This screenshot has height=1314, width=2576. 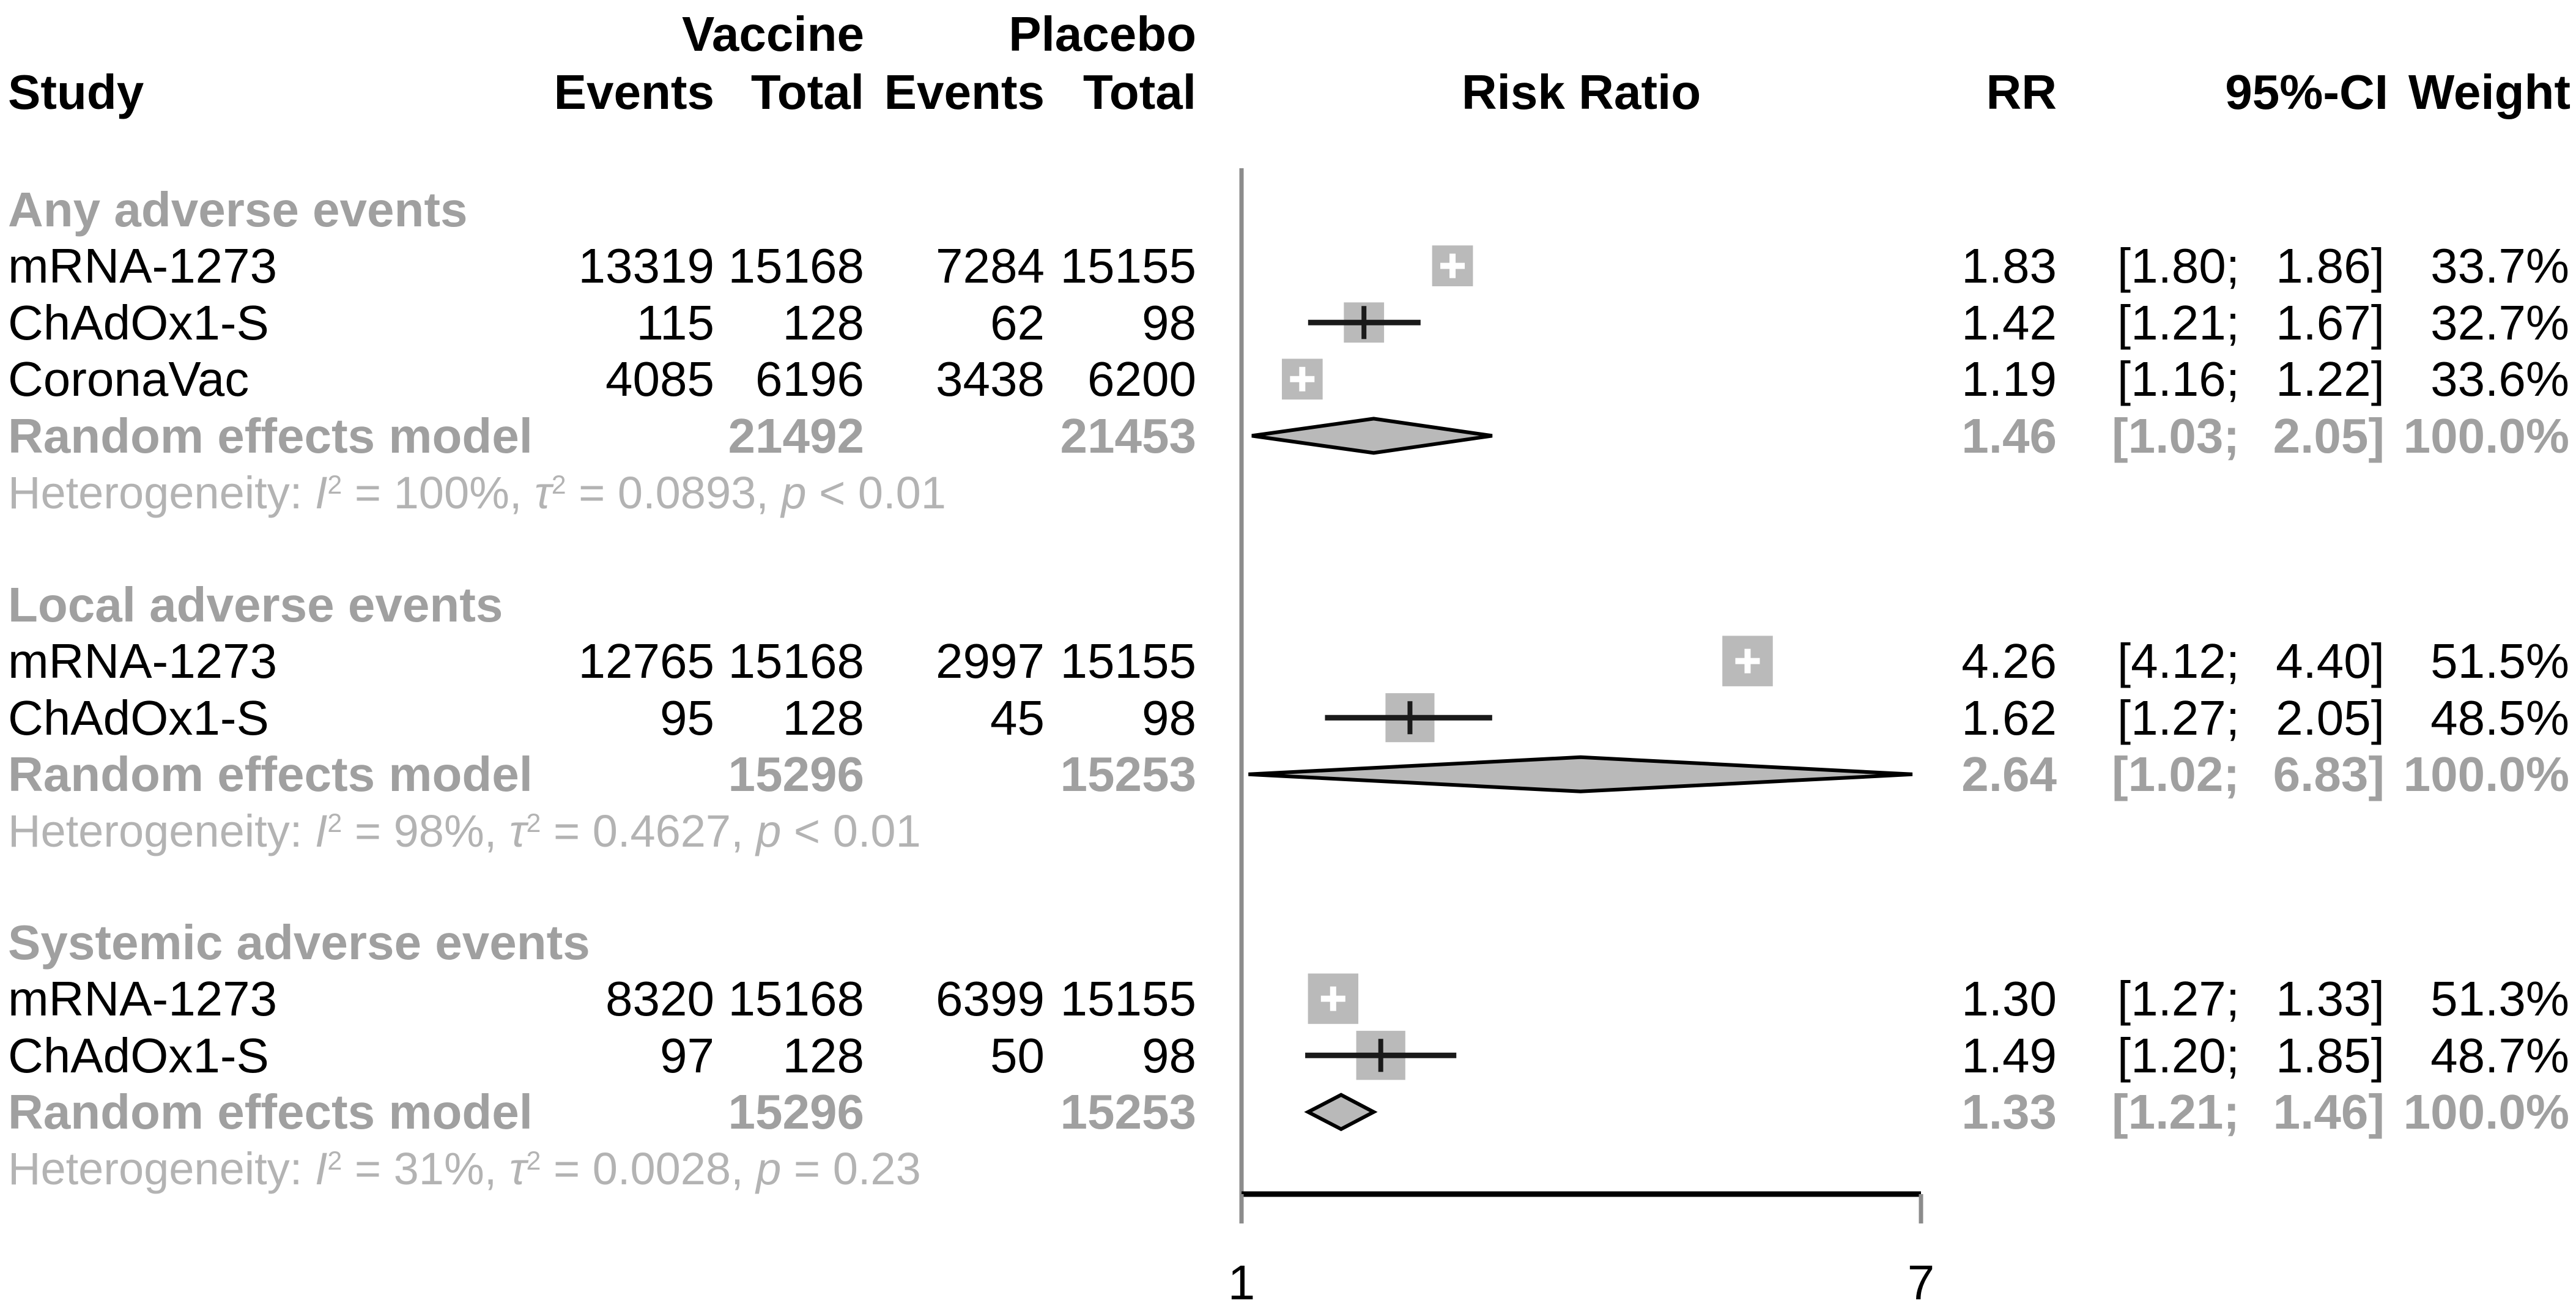 What do you see at coordinates (2178, 1055) in the screenshot?
I see `ci-lower-value: [1.20;` at bounding box center [2178, 1055].